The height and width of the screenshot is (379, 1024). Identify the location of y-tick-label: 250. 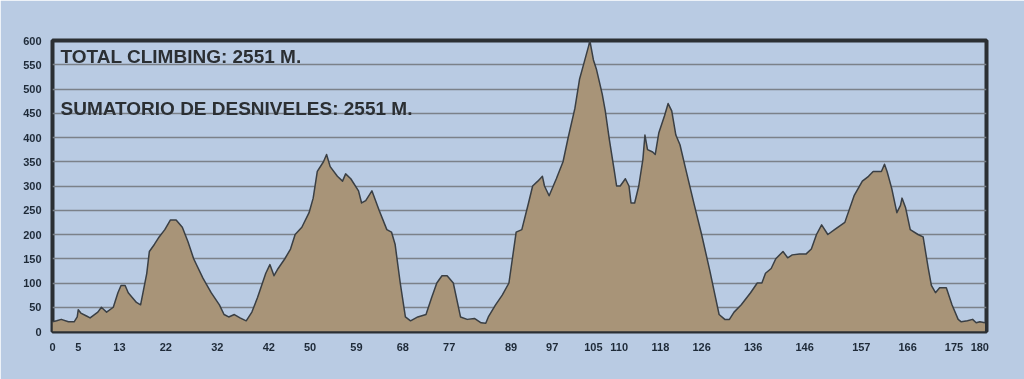
(32, 210).